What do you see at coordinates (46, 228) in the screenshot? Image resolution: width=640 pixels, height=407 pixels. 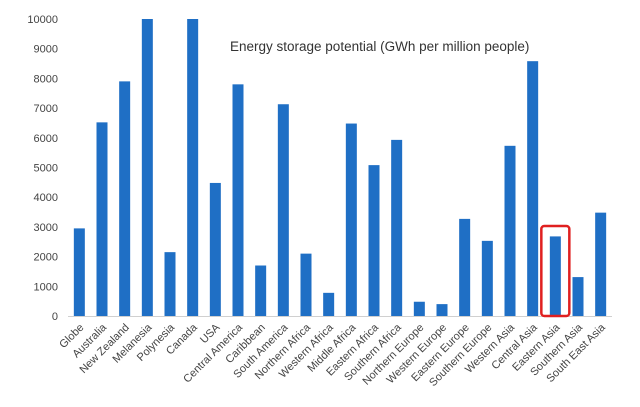 I see `y-tick-label: 3000` at bounding box center [46, 228].